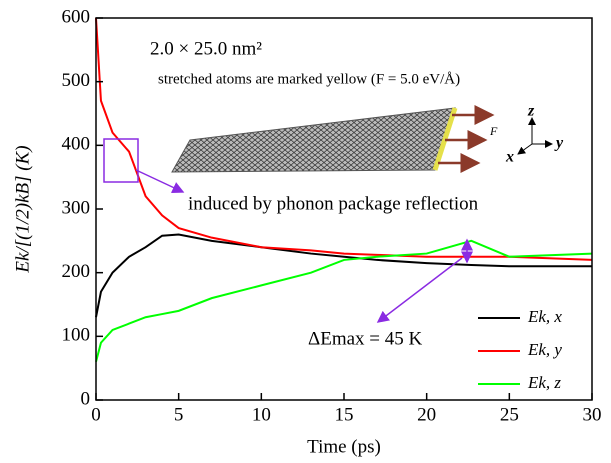 Image resolution: width=611 pixels, height=463 pixels. I want to click on y-tick-label: 200, so click(76, 271).